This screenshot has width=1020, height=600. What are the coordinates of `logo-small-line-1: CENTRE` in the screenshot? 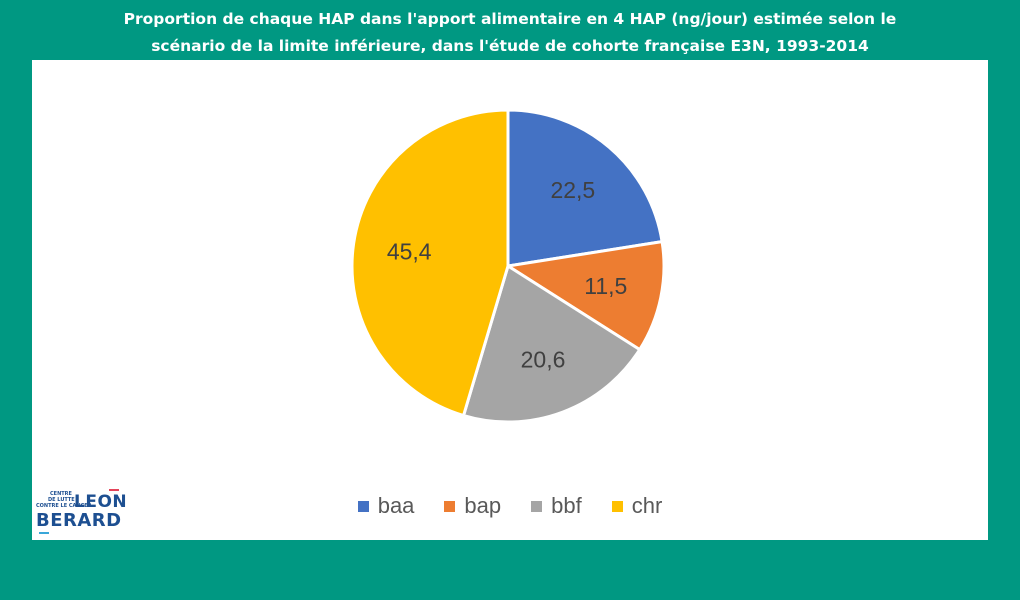 It's located at (61, 494).